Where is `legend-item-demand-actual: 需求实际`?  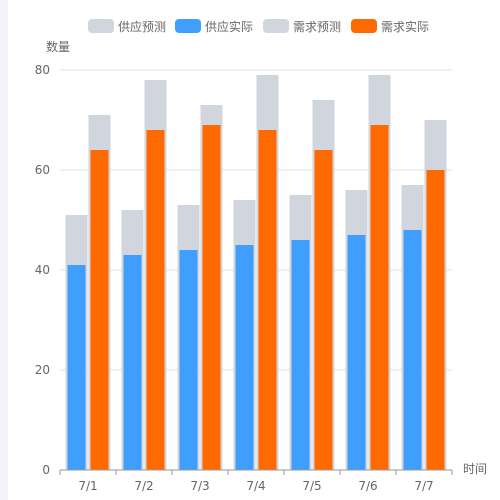 legend-item-demand-actual: 需求实际 is located at coordinates (390, 26).